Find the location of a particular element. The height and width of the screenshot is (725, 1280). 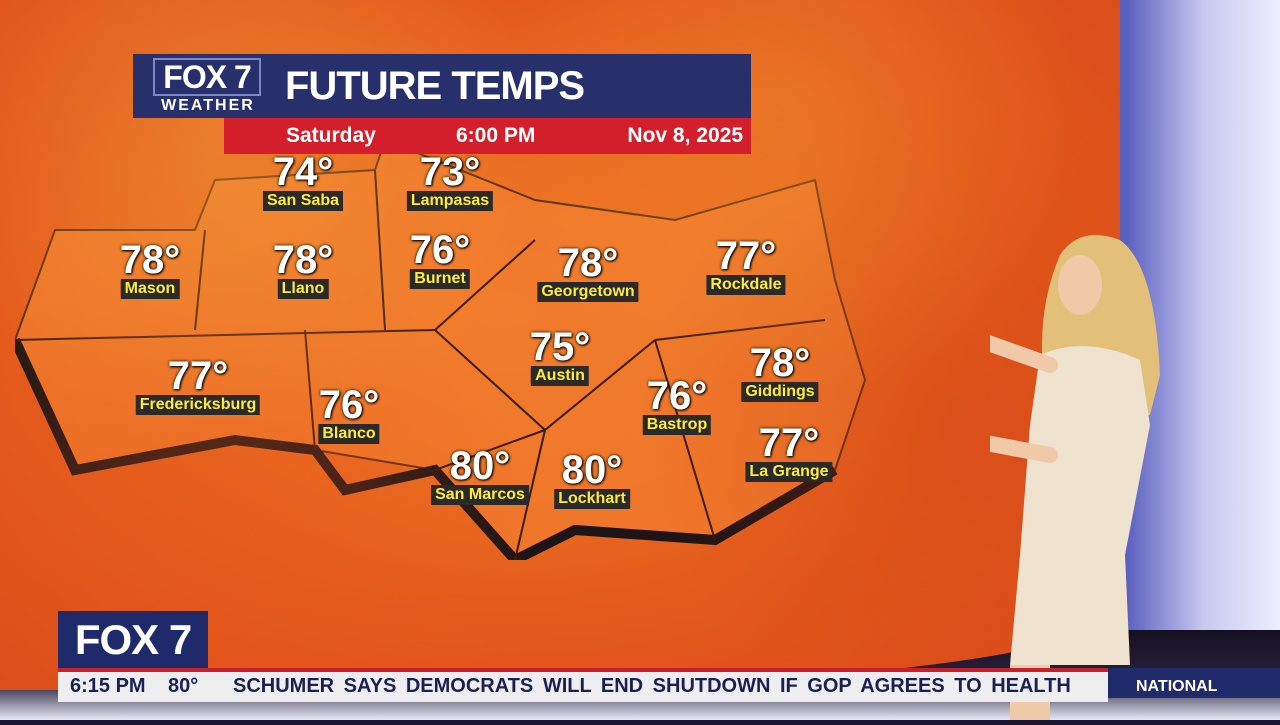

city-name: Austin is located at coordinates (560, 376).